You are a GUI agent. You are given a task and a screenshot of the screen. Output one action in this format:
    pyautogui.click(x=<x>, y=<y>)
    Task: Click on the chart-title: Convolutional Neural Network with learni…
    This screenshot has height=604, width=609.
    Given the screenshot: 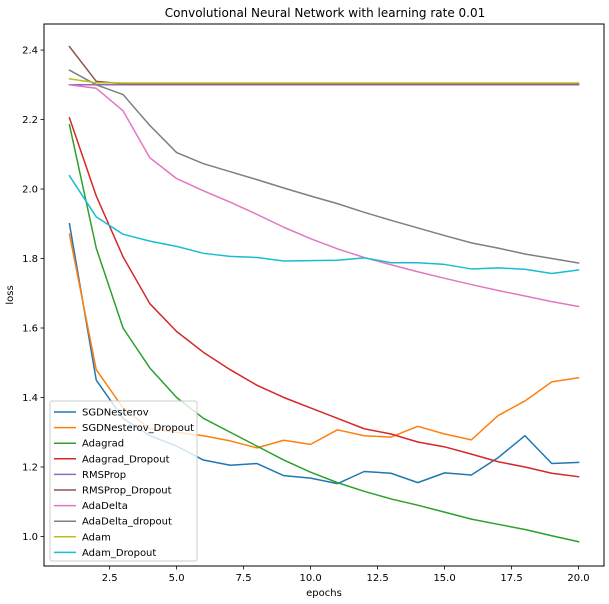 What is the action you would take?
    pyautogui.click(x=325, y=13)
    